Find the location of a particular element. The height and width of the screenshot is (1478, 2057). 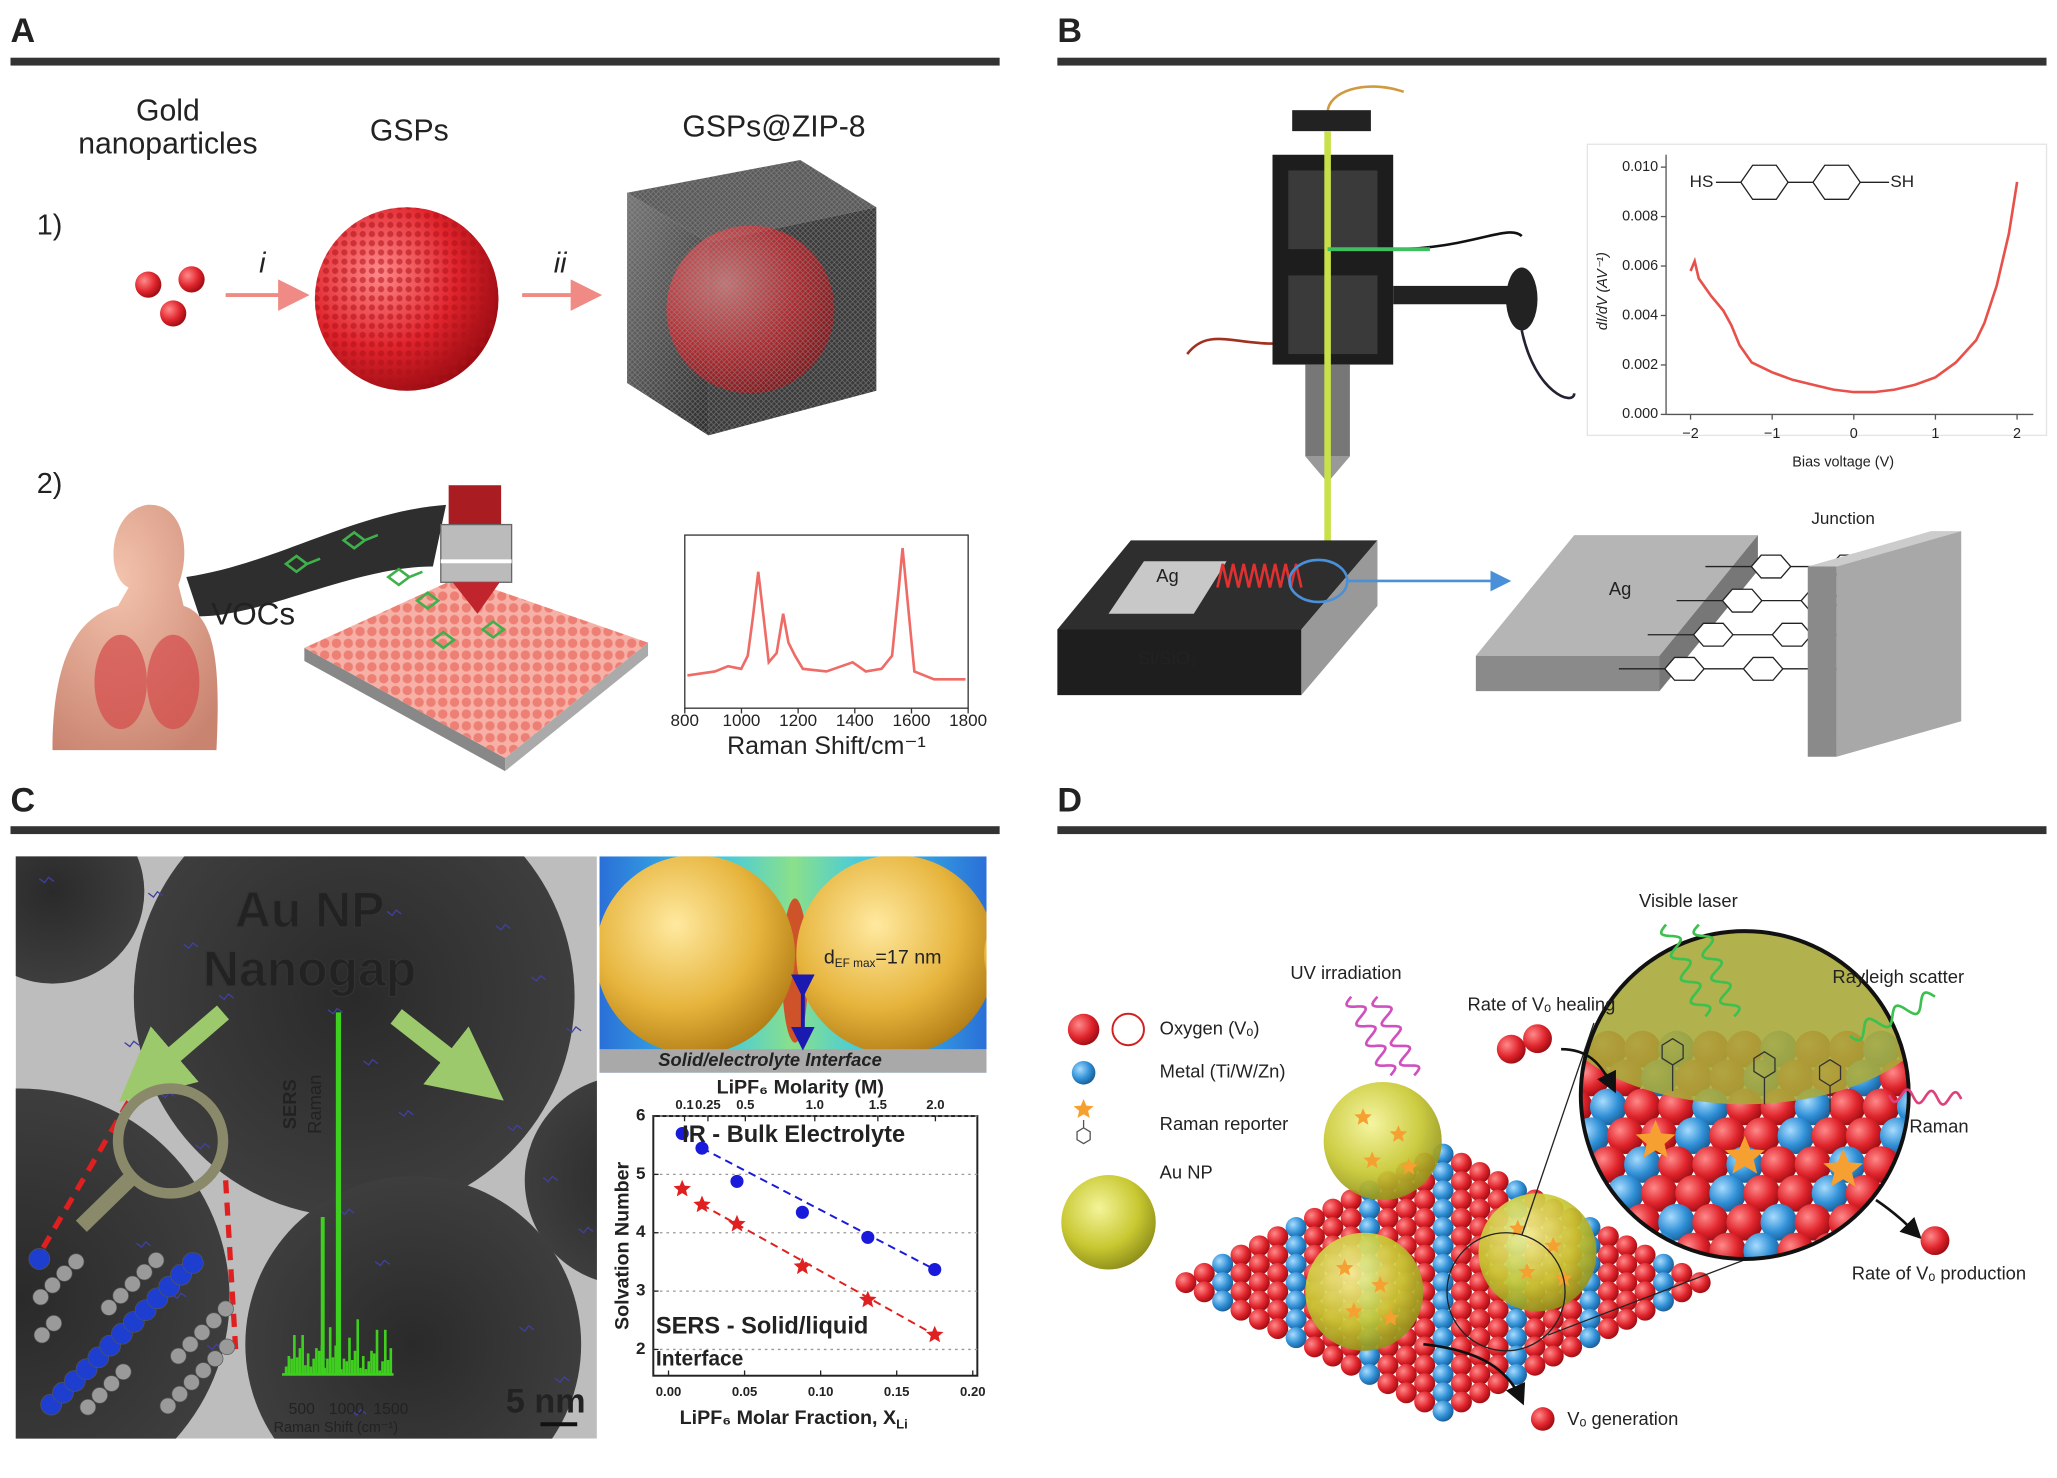

objective-body is located at coordinates (476, 553).